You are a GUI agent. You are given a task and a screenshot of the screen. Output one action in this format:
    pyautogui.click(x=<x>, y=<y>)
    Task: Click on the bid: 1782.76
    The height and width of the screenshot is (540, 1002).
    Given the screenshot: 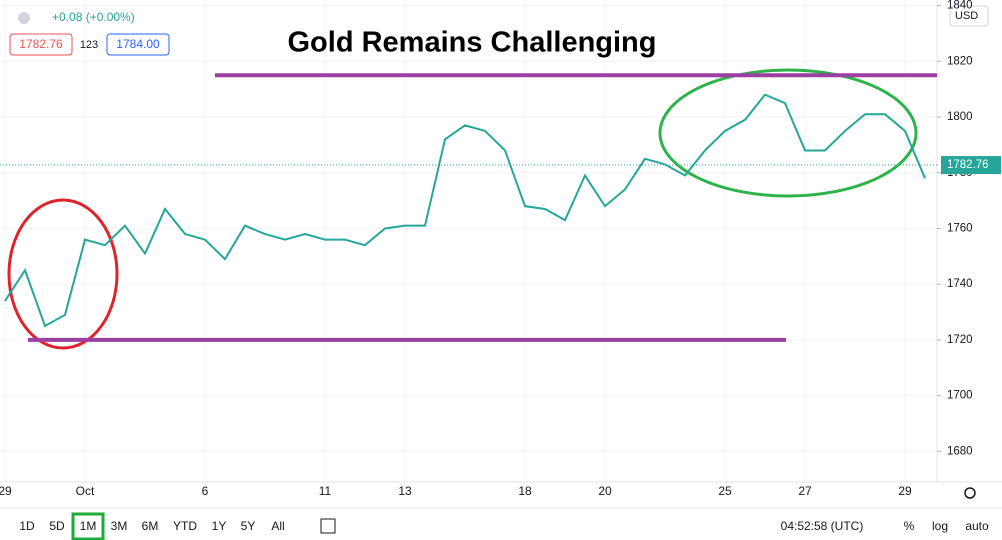 What is the action you would take?
    pyautogui.click(x=41, y=44)
    